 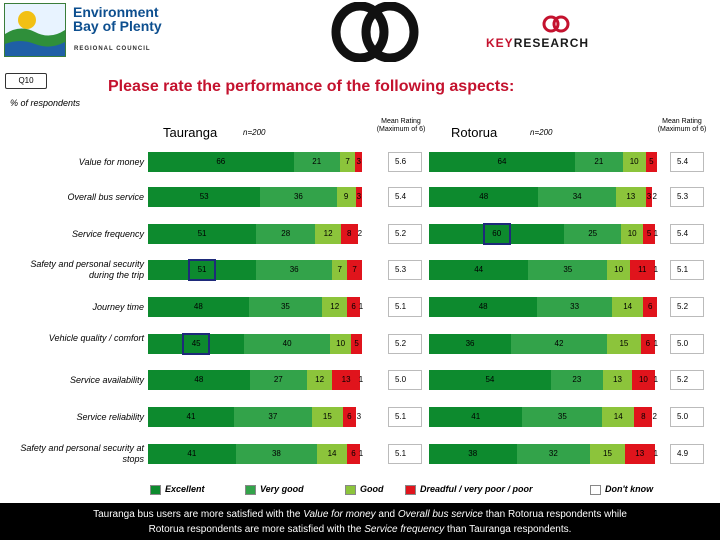 What do you see at coordinates (618, 416) in the screenshot?
I see `data-label: 14` at bounding box center [618, 416].